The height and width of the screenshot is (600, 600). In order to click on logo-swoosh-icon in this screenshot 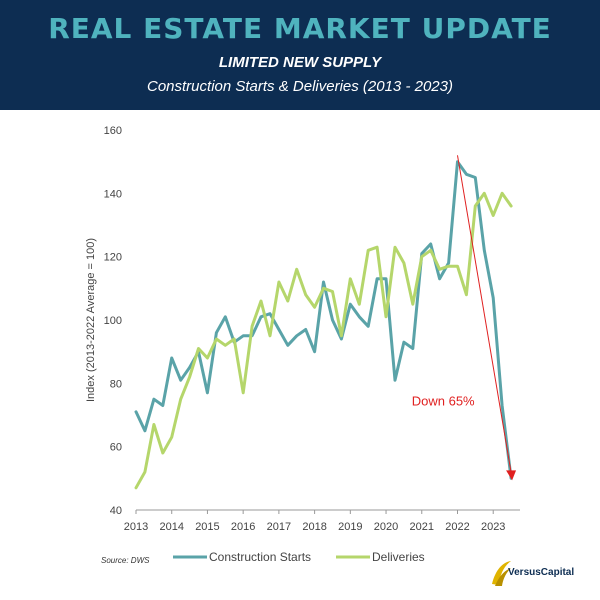, I will do `click(501, 573)`.